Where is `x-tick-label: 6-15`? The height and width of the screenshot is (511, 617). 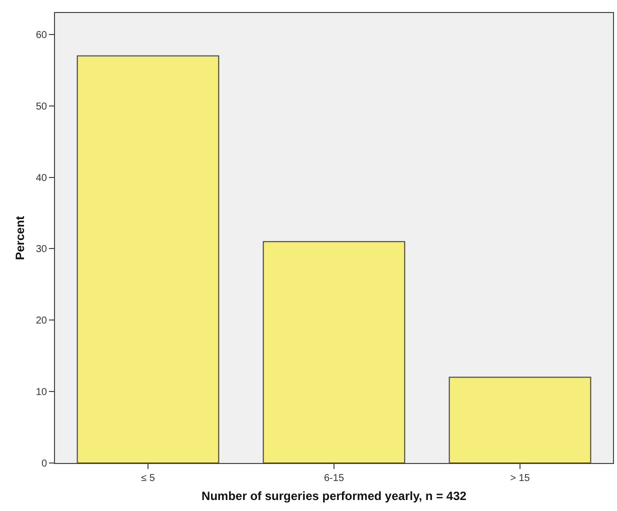 x-tick-label: 6-15 is located at coordinates (334, 478).